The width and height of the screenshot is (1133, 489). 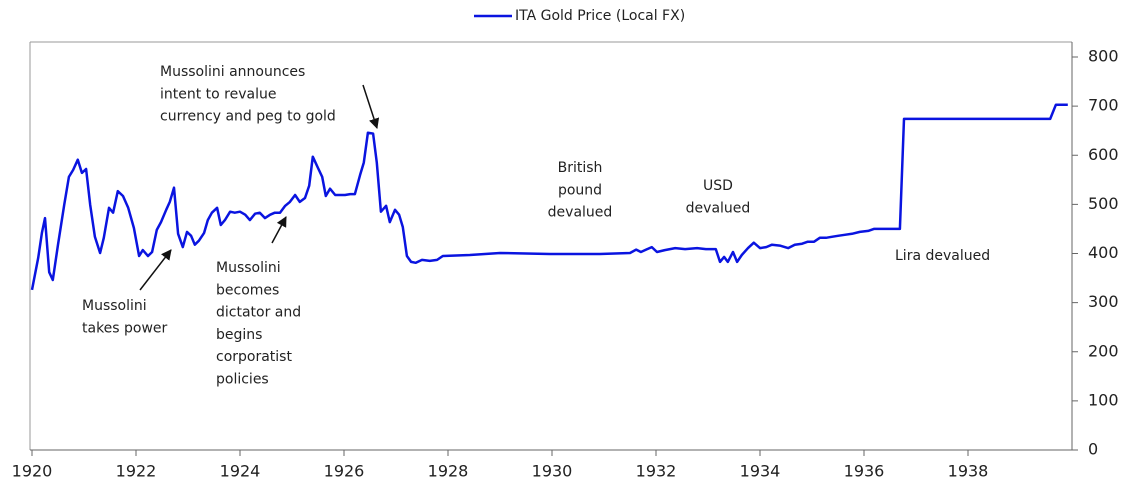 I want to click on x-tick-label: 1924, so click(x=240, y=471).